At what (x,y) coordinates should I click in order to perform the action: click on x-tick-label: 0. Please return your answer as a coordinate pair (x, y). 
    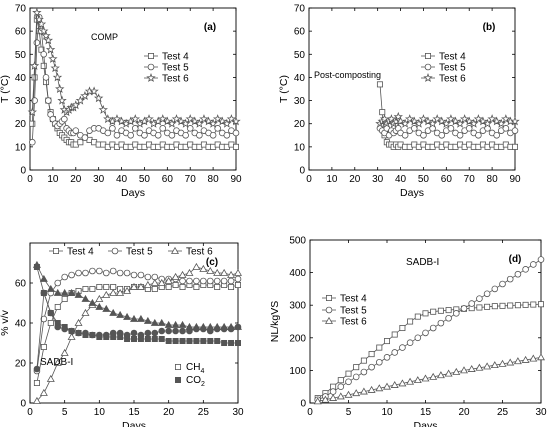
    Looking at the image, I should click on (30, 179).